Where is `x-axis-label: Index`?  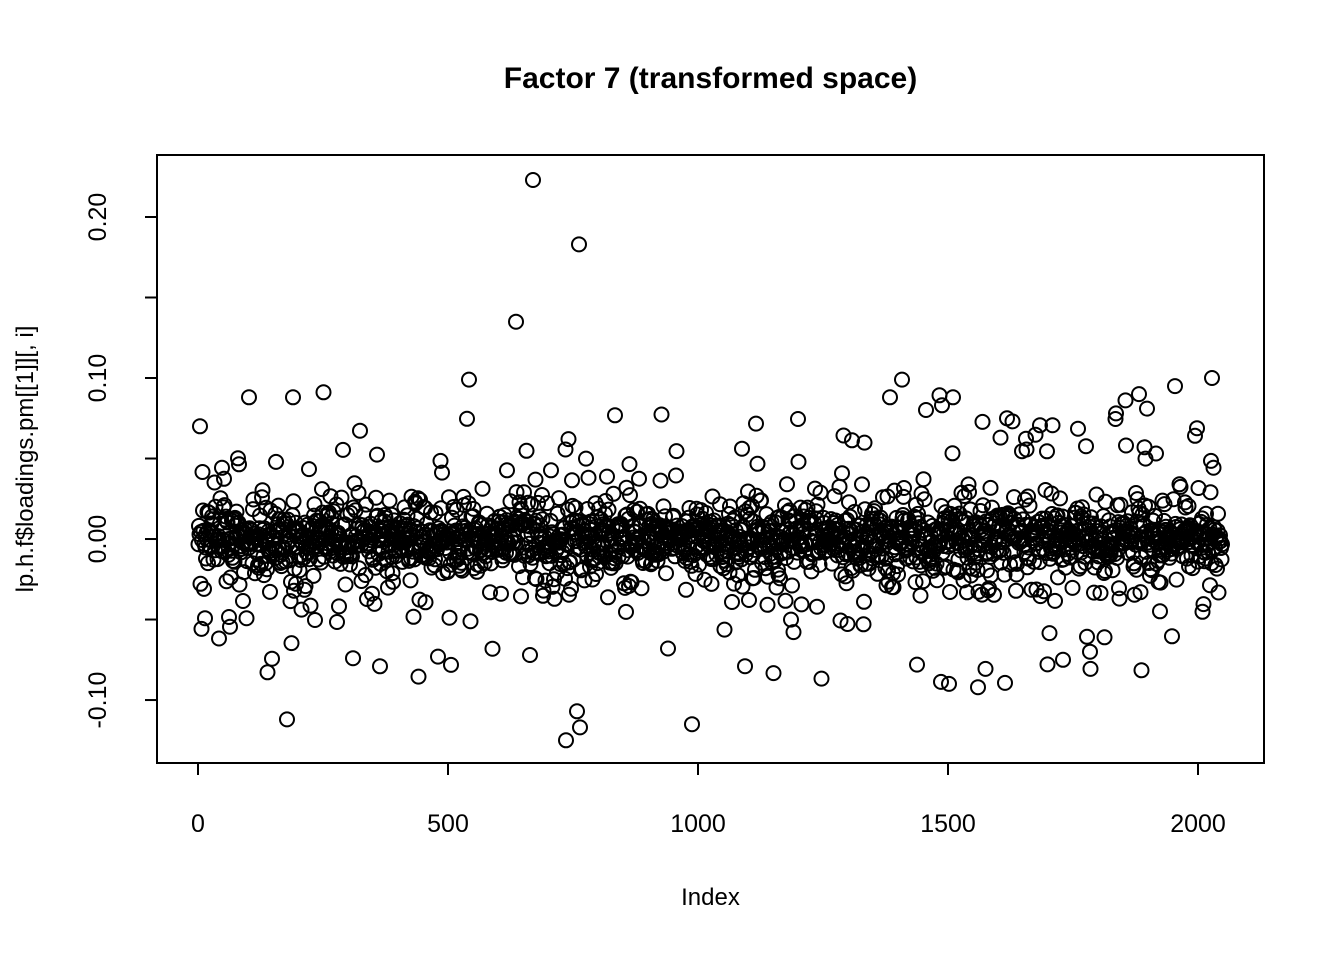
x-axis-label: Index is located at coordinates (710, 897).